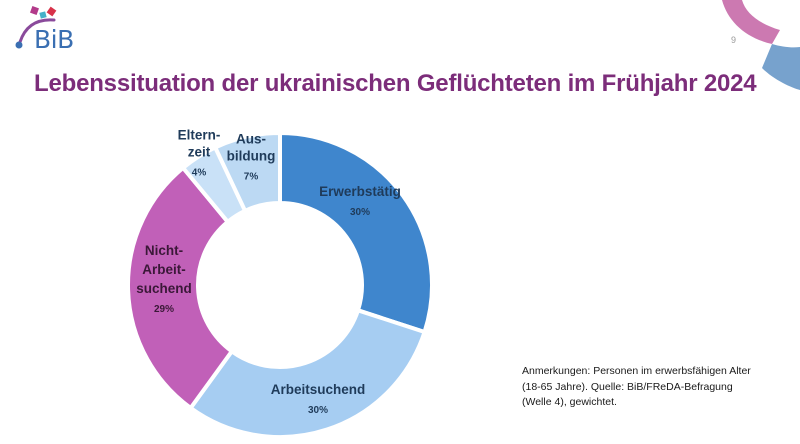 The width and height of the screenshot is (800, 444). I want to click on logo-arc, so click(37, 31).